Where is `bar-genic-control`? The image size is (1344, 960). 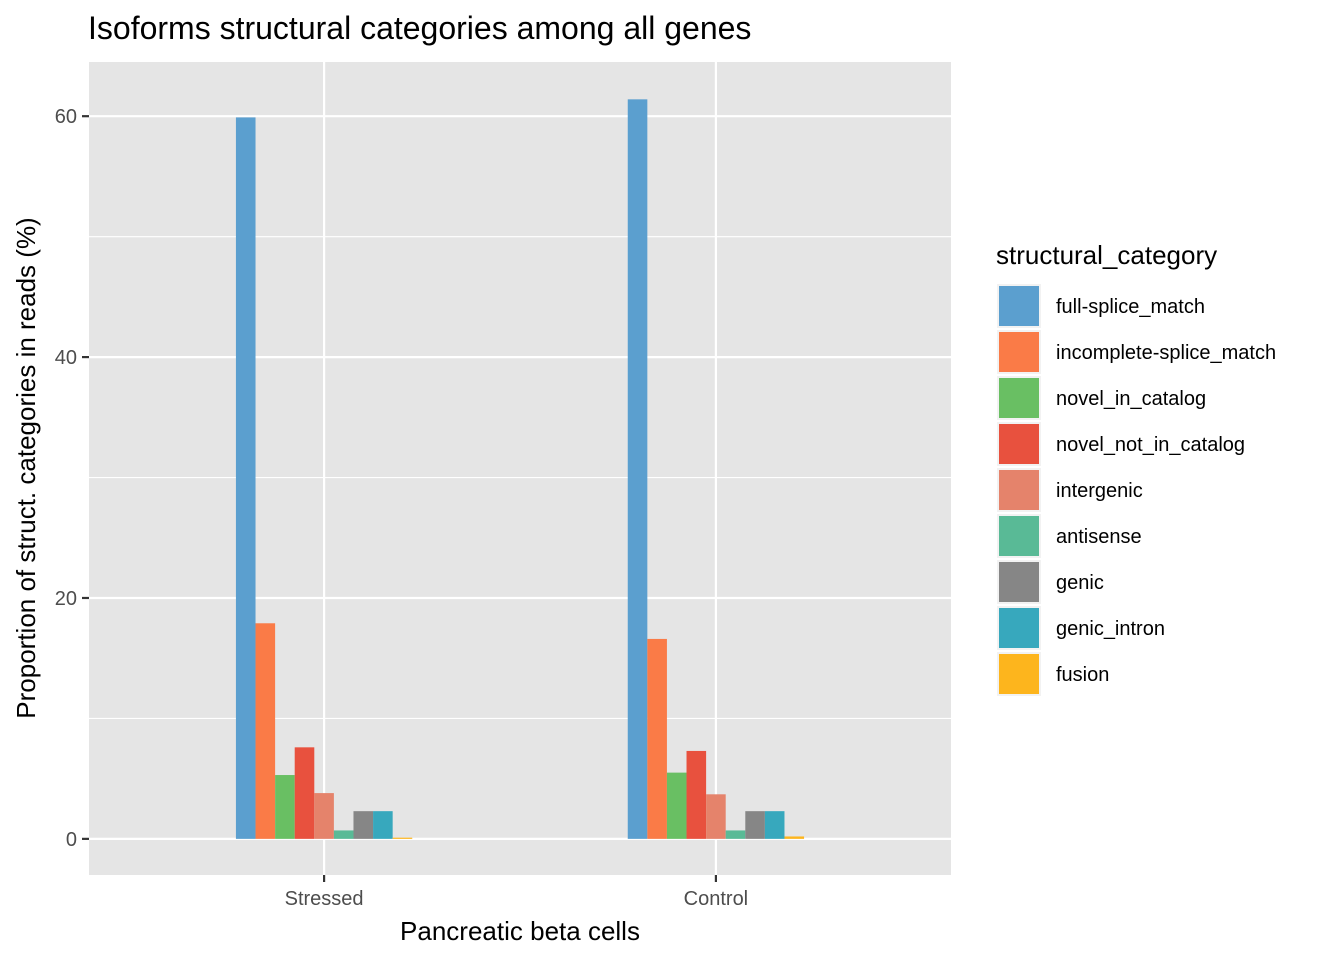
bar-genic-control is located at coordinates (755, 825).